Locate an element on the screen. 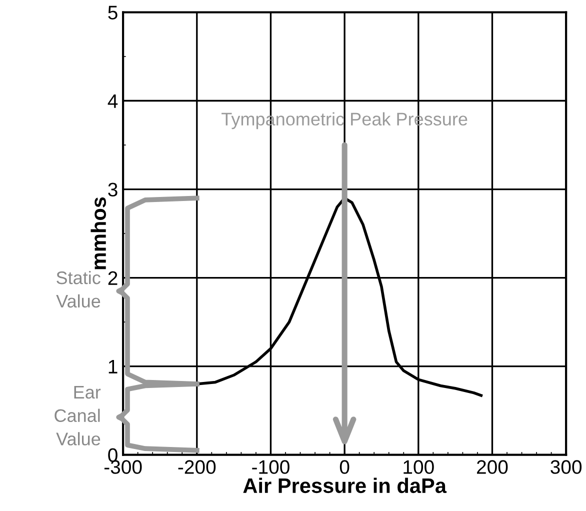 The image size is (586, 511). x-tick-label: 0 is located at coordinates (345, 467).